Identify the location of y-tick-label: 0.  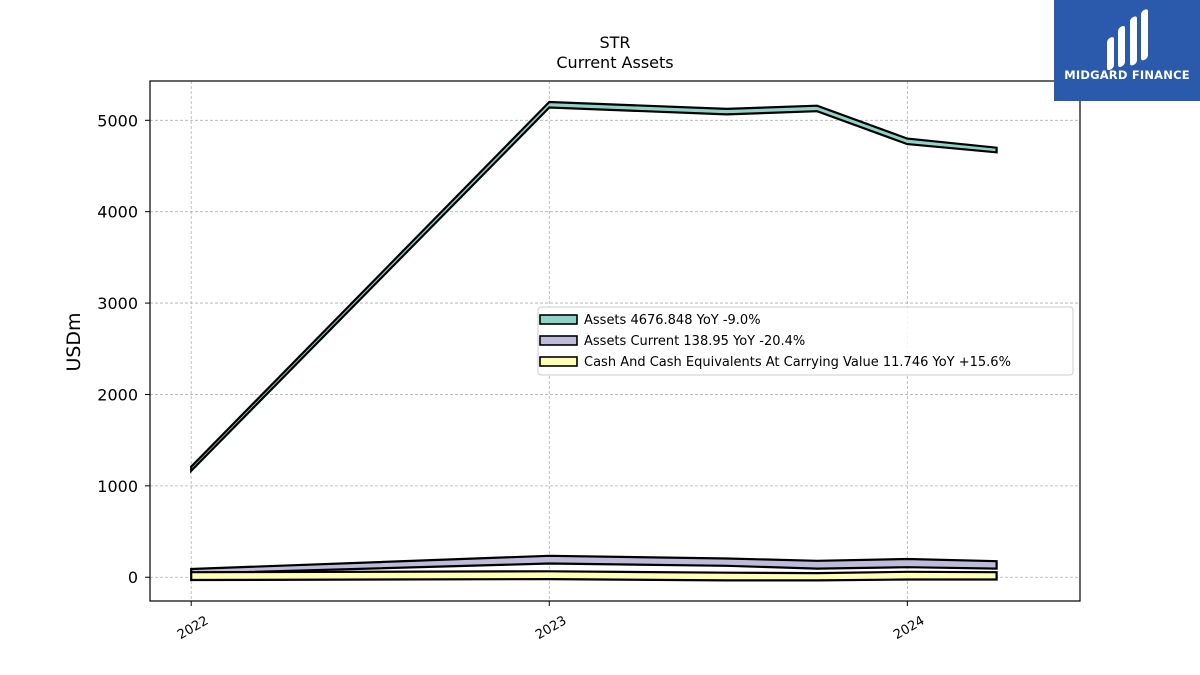
(133, 577).